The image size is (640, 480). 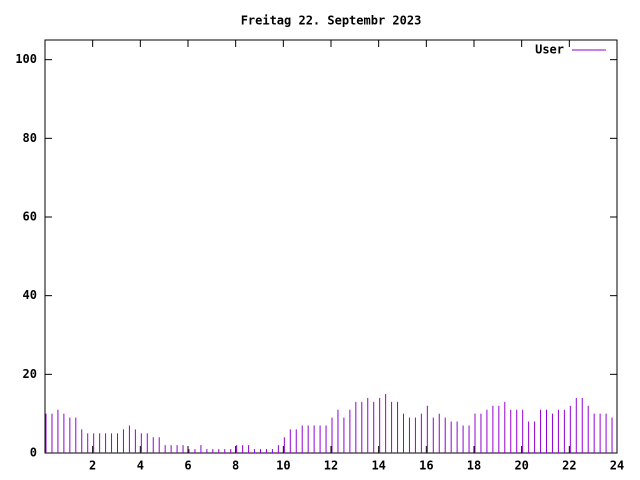 What do you see at coordinates (426, 466) in the screenshot?
I see `x-tick-label: 16` at bounding box center [426, 466].